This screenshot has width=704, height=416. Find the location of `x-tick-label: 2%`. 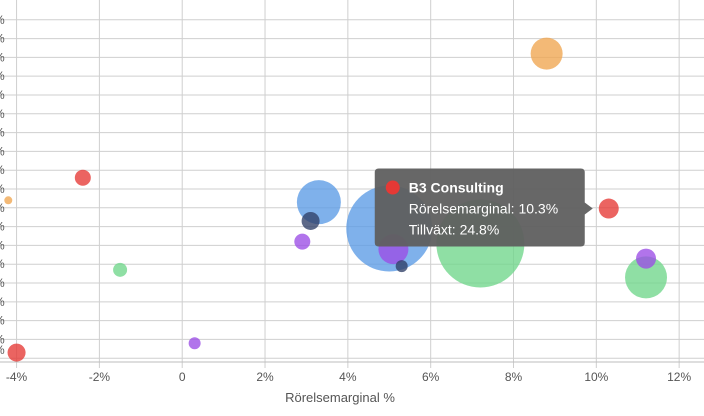

x-tick-label: 2% is located at coordinates (265, 377).